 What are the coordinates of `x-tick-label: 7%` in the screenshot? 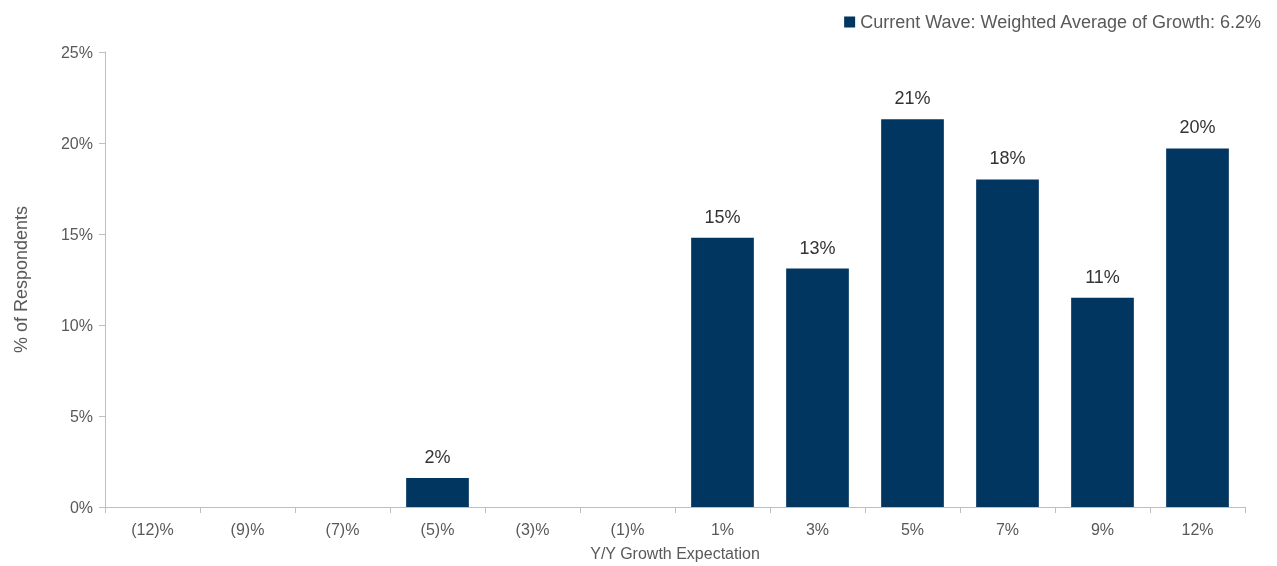 It's located at (1007, 529).